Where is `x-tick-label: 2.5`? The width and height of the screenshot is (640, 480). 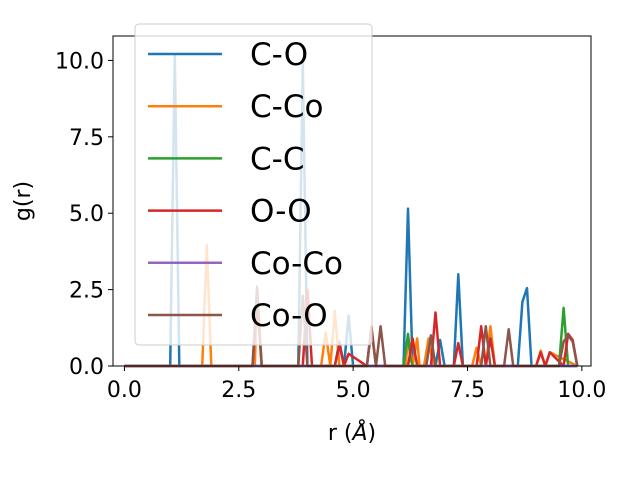
x-tick-label: 2.5 is located at coordinates (238, 390).